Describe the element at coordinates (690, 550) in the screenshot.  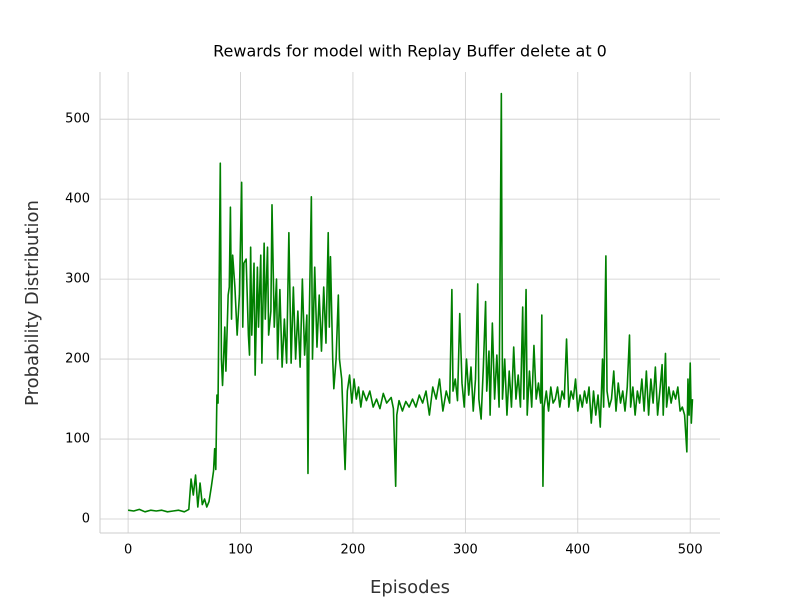
I see `x-tick-label: 500` at that location.